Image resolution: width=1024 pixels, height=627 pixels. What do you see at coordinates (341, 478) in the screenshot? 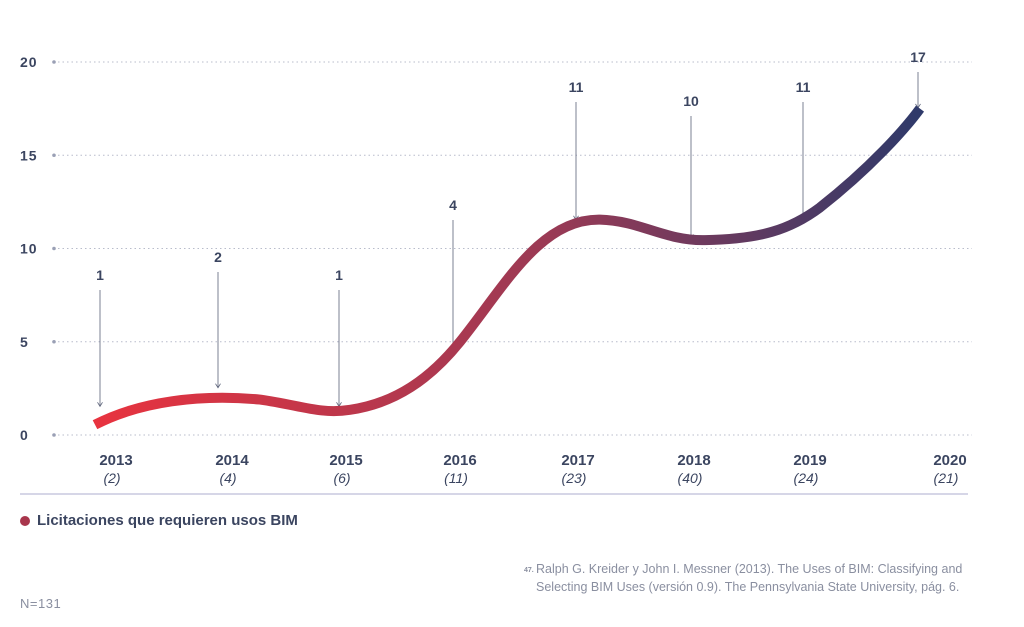
I see `x-tick-sublabel: (6)` at bounding box center [341, 478].